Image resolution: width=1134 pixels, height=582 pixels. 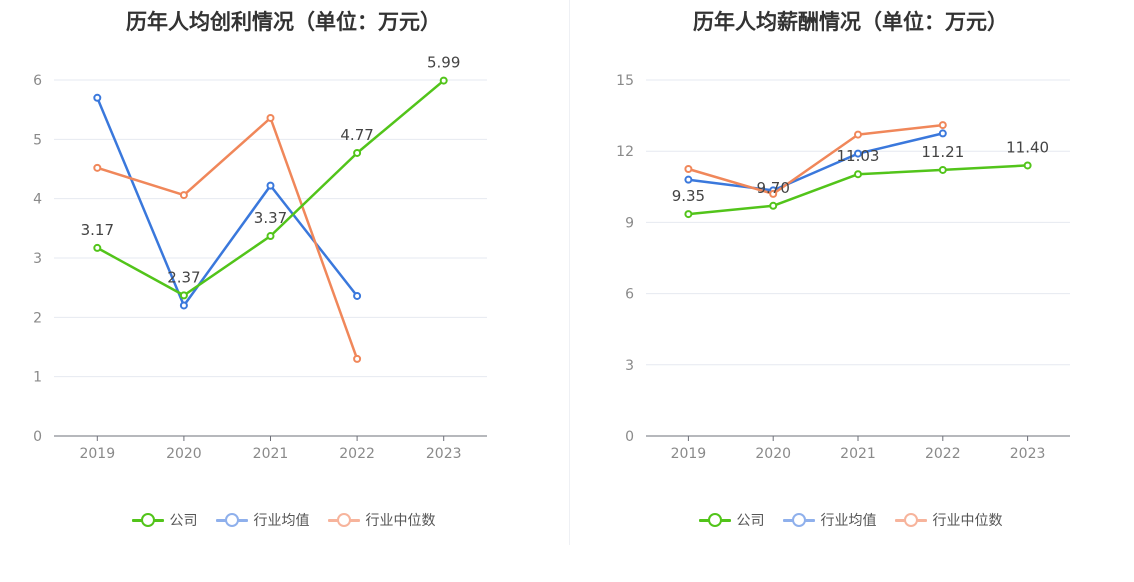 What do you see at coordinates (283, 22) in the screenshot?
I see `chart-title: 历年人均创利情况（单位：万元）` at bounding box center [283, 22].